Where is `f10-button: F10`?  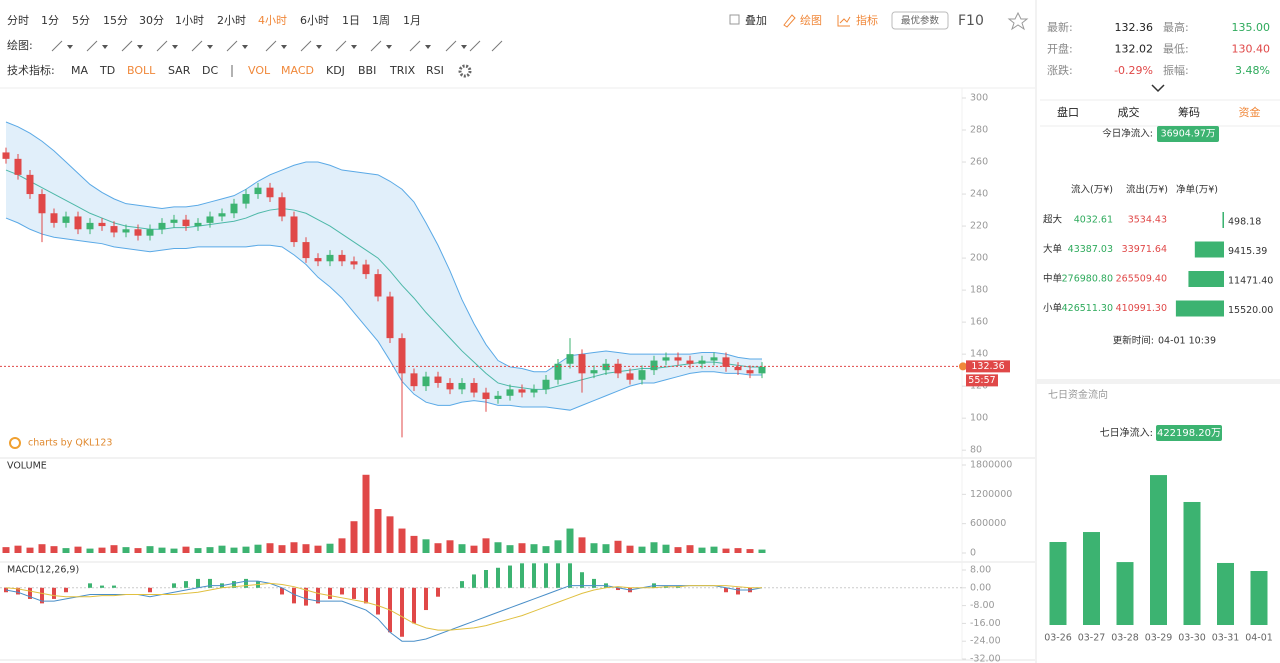 f10-button: F10 is located at coordinates (971, 21).